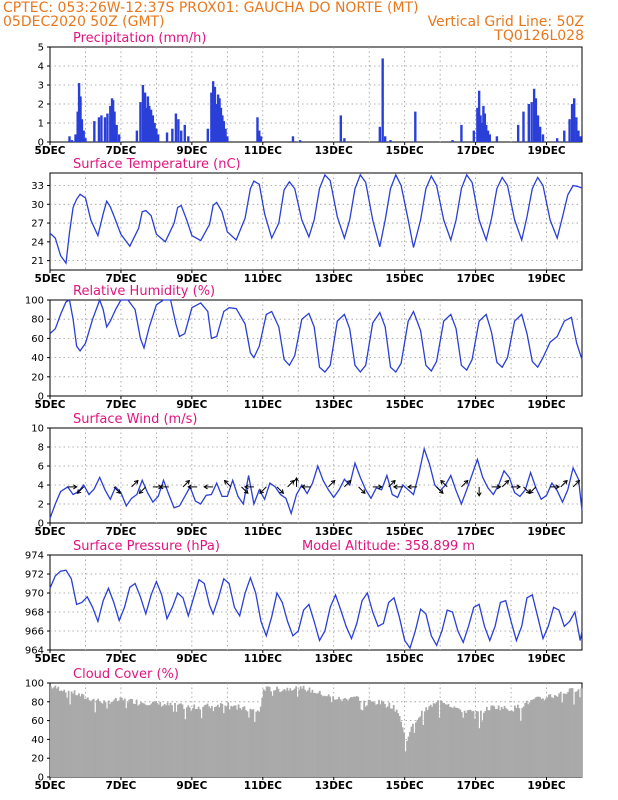 The height and width of the screenshot is (800, 618). What do you see at coordinates (37, 261) in the screenshot?
I see `y-tick-label: 21` at bounding box center [37, 261].